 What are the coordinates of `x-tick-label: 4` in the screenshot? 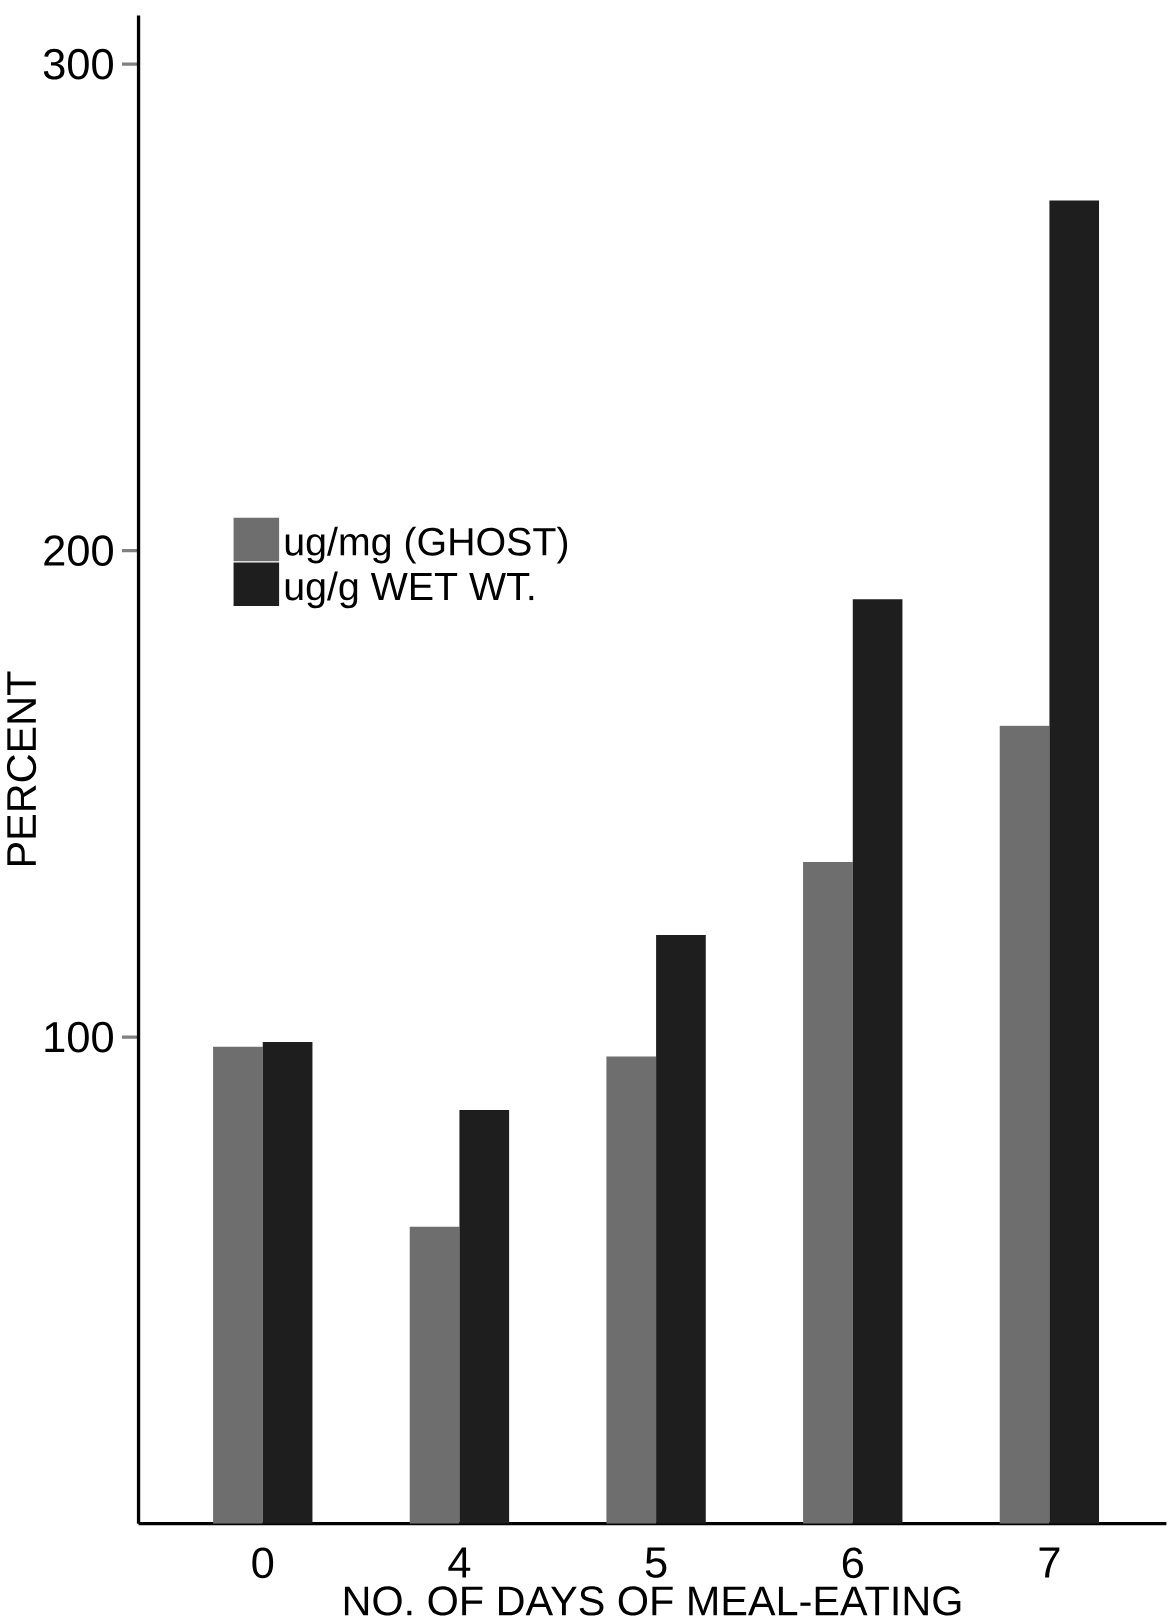 It's located at (459, 1562).